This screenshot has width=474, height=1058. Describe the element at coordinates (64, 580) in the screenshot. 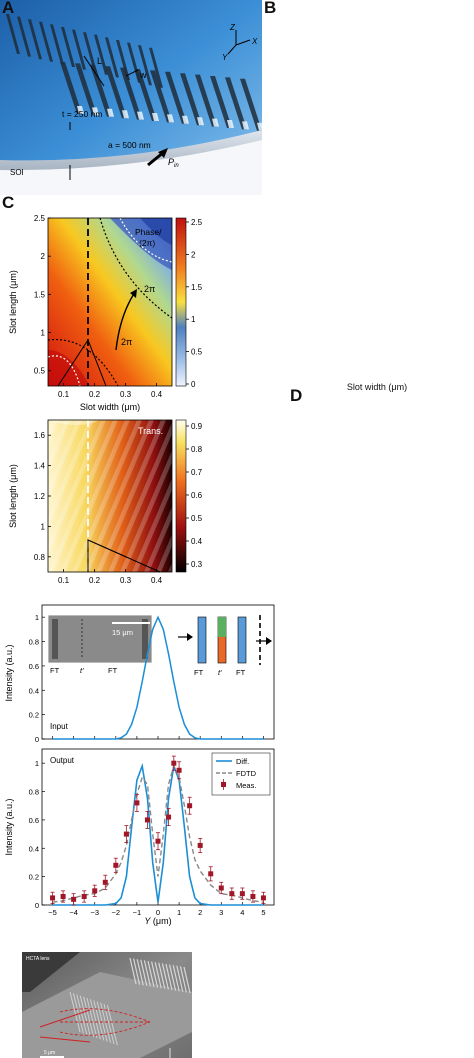

I see `x-tick-label: 0.1` at that location.